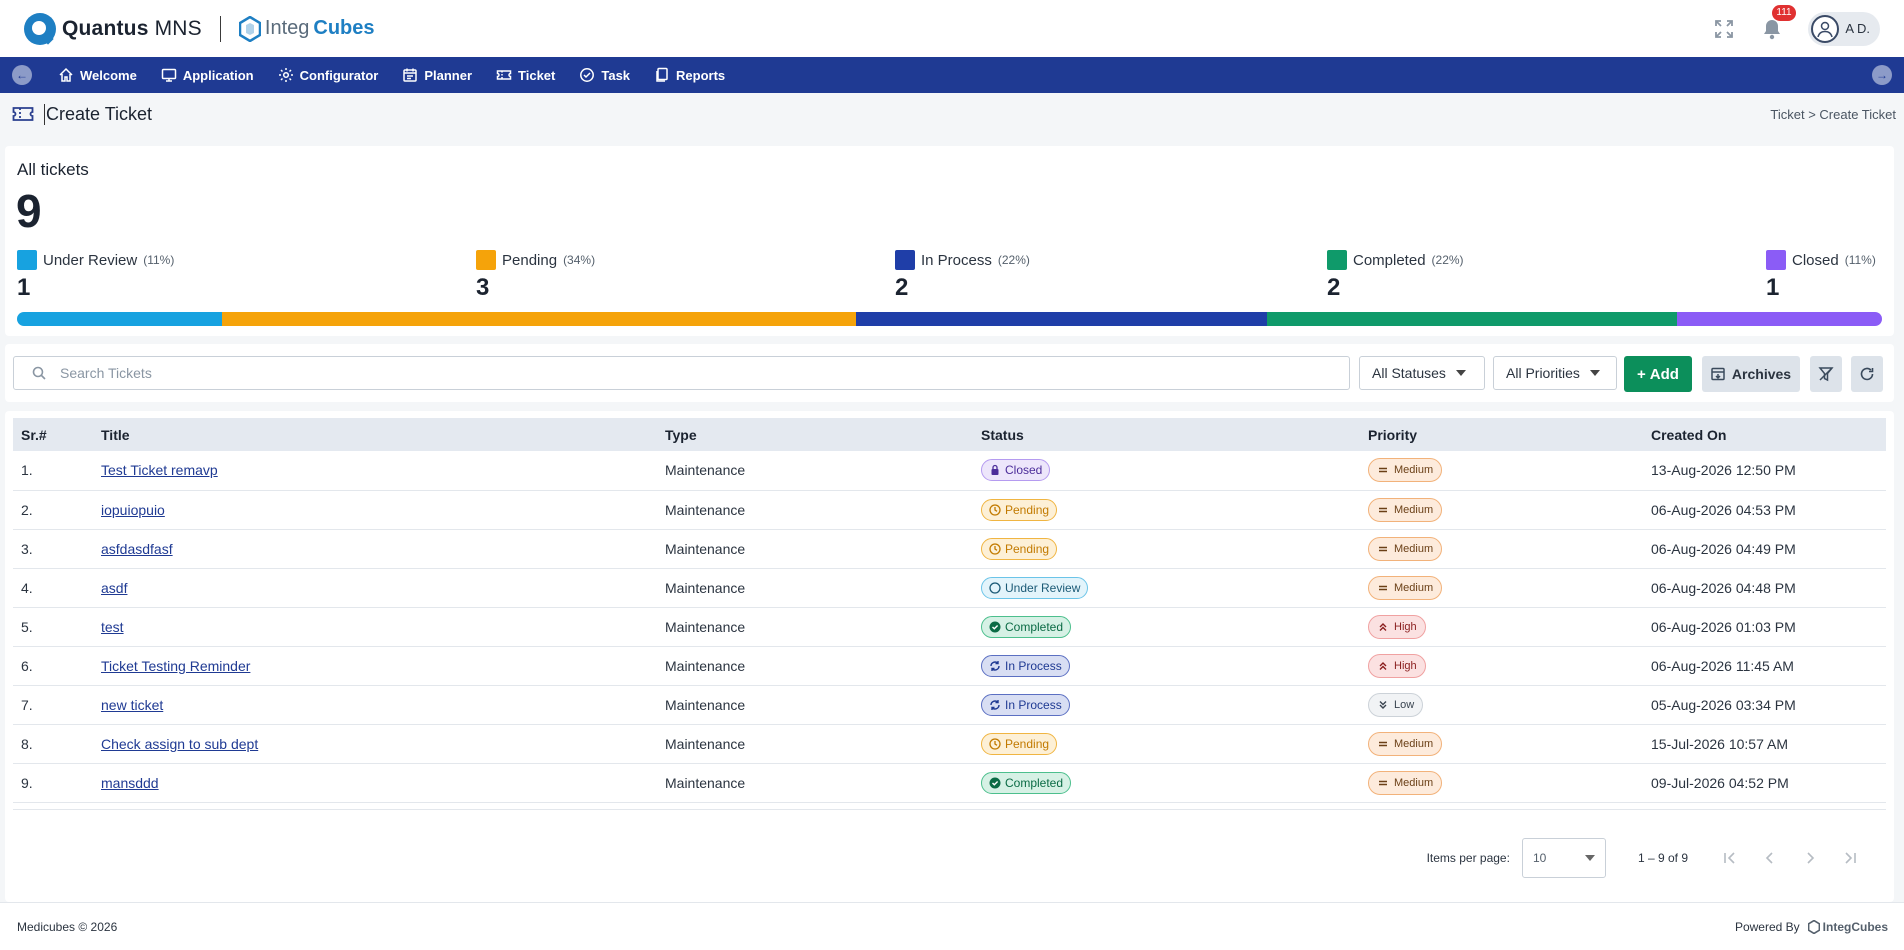 This screenshot has width=1904, height=950. I want to click on fullscreen-icon, so click(1724, 29).